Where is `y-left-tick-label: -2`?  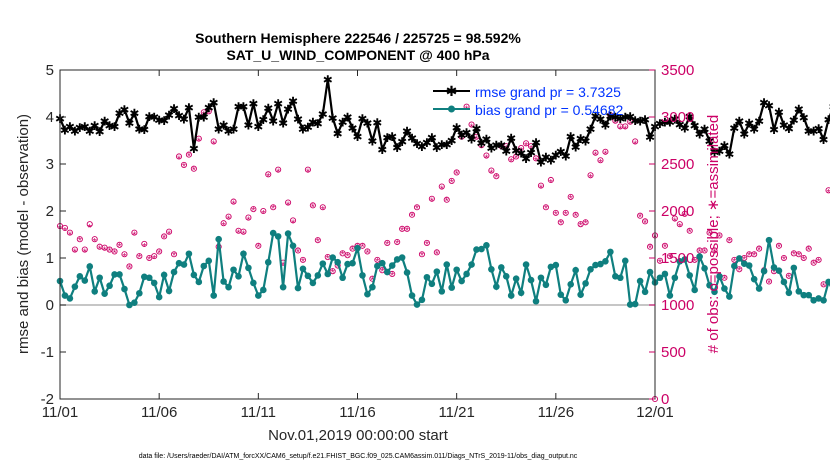 y-left-tick-label: -2 is located at coordinates (47, 399).